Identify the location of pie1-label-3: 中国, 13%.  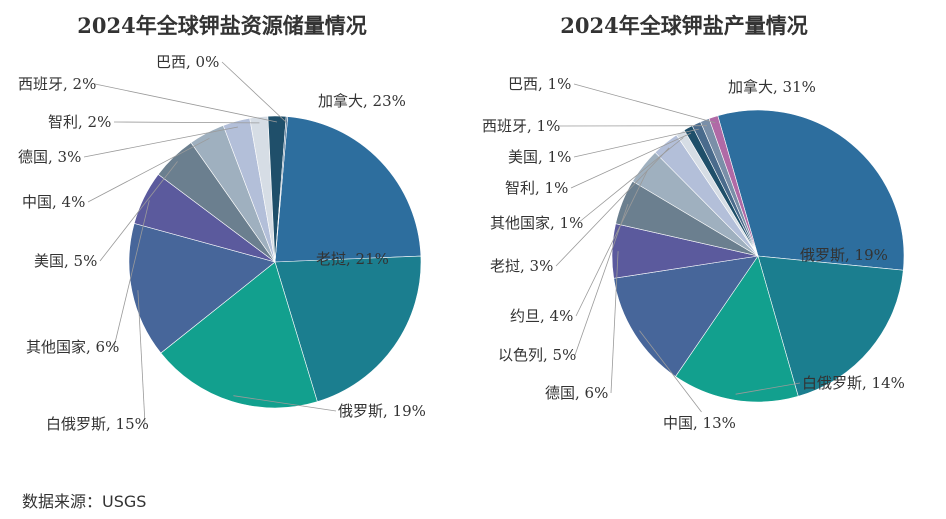
(699, 423).